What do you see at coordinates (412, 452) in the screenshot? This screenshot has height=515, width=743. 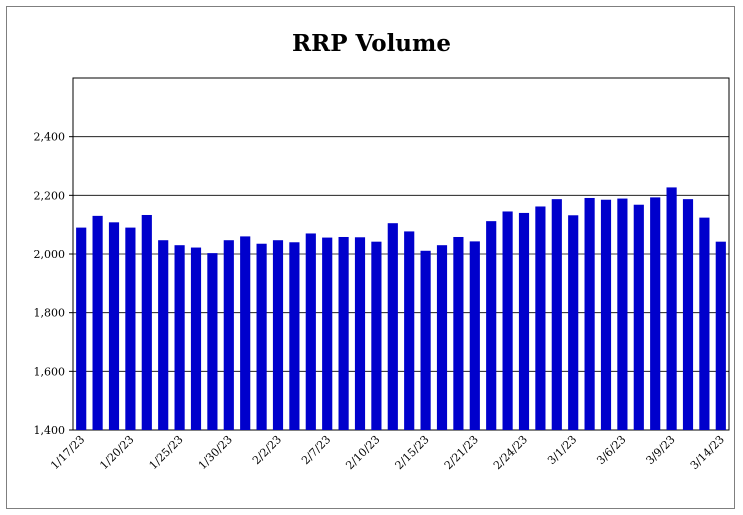 I see `x-tick-label: 2/15/23` at bounding box center [412, 452].